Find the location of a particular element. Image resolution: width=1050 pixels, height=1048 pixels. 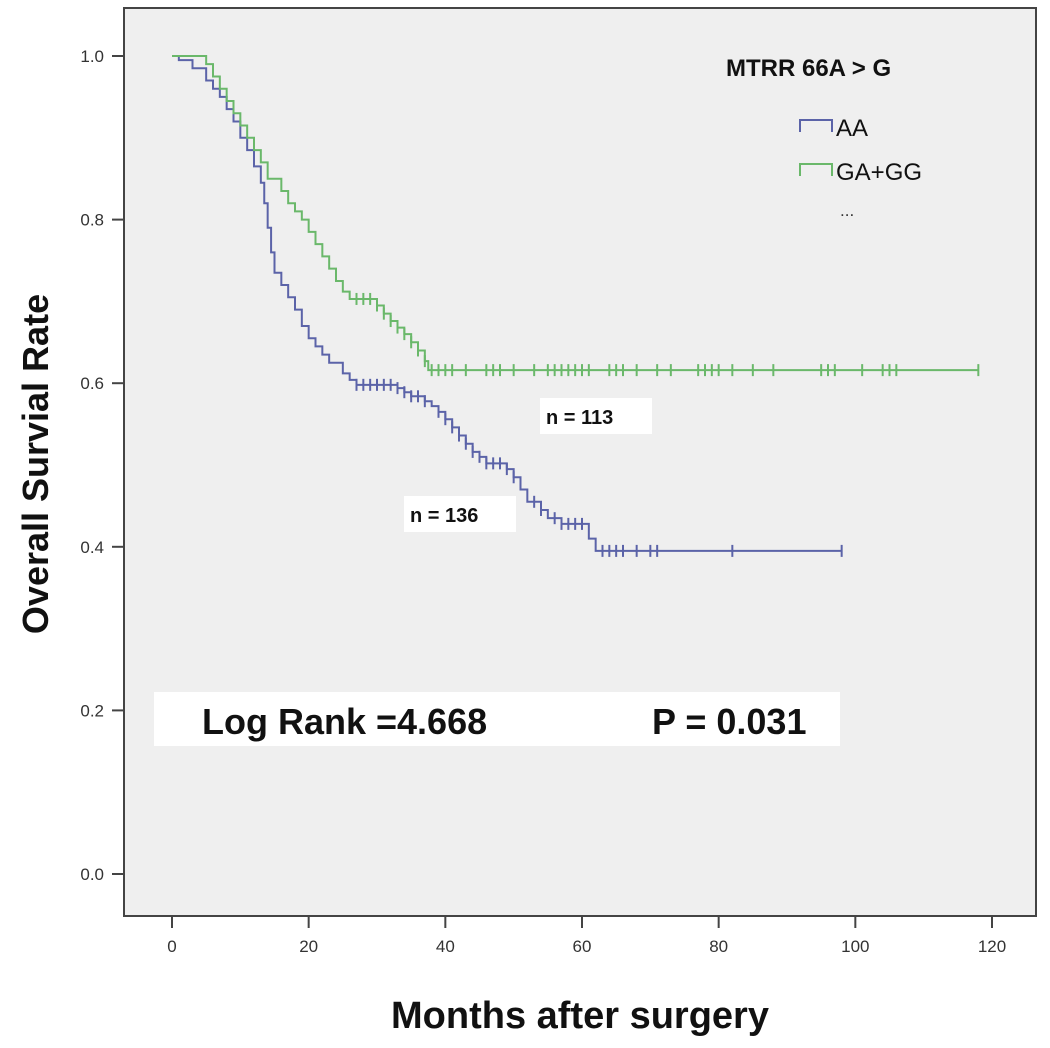

p-value-text: P = 0.031 is located at coordinates (729, 721).